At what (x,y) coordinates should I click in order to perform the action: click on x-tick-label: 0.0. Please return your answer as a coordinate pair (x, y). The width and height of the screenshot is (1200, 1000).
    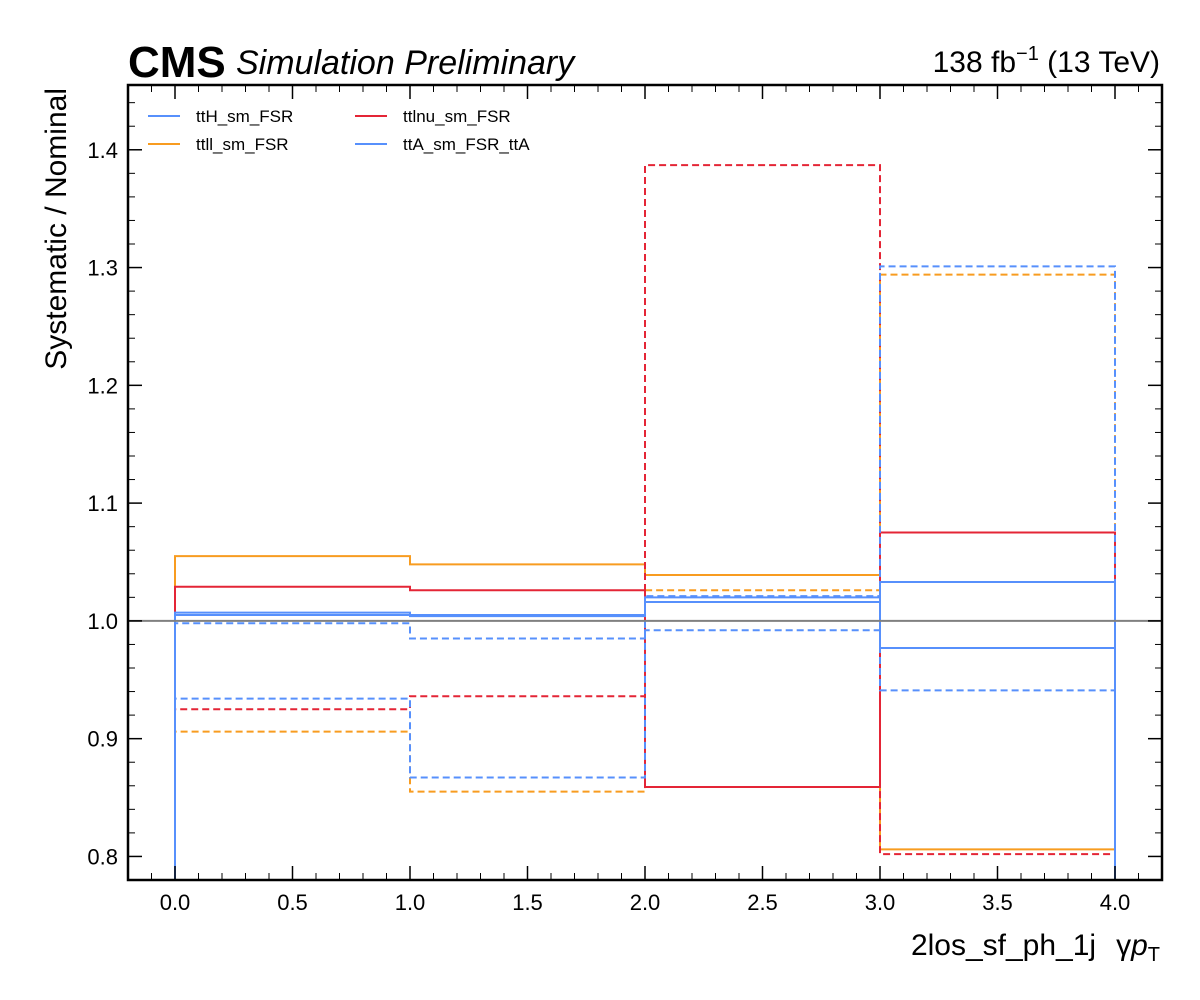
    Looking at the image, I should click on (175, 902).